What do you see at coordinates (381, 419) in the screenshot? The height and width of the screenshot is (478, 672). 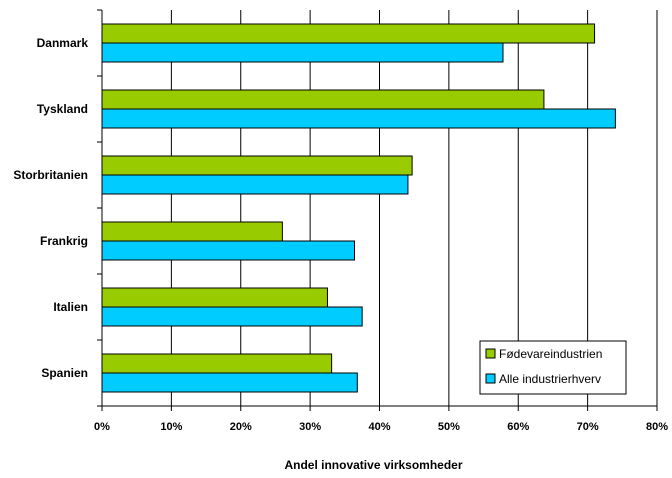 I see `x-axis-tick-labels: 0% 10% 20% 30% 40% 50% 60% 70% 80%` at bounding box center [381, 419].